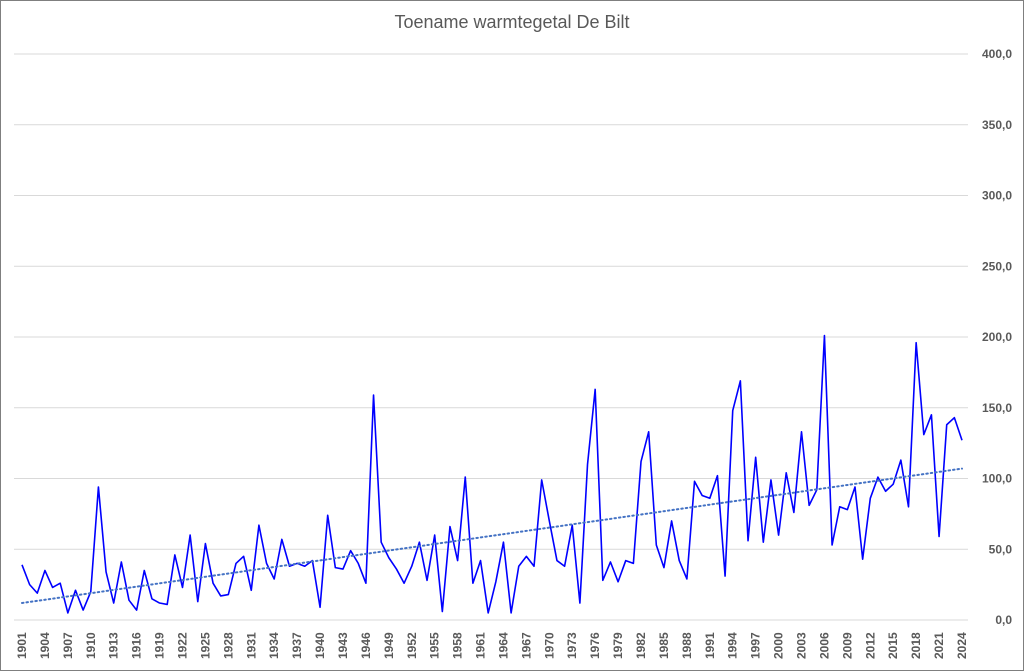 Image resolution: width=1024 pixels, height=671 pixels. Describe the element at coordinates (779, 645) in the screenshot. I see `x-tick-label: 2000` at that location.